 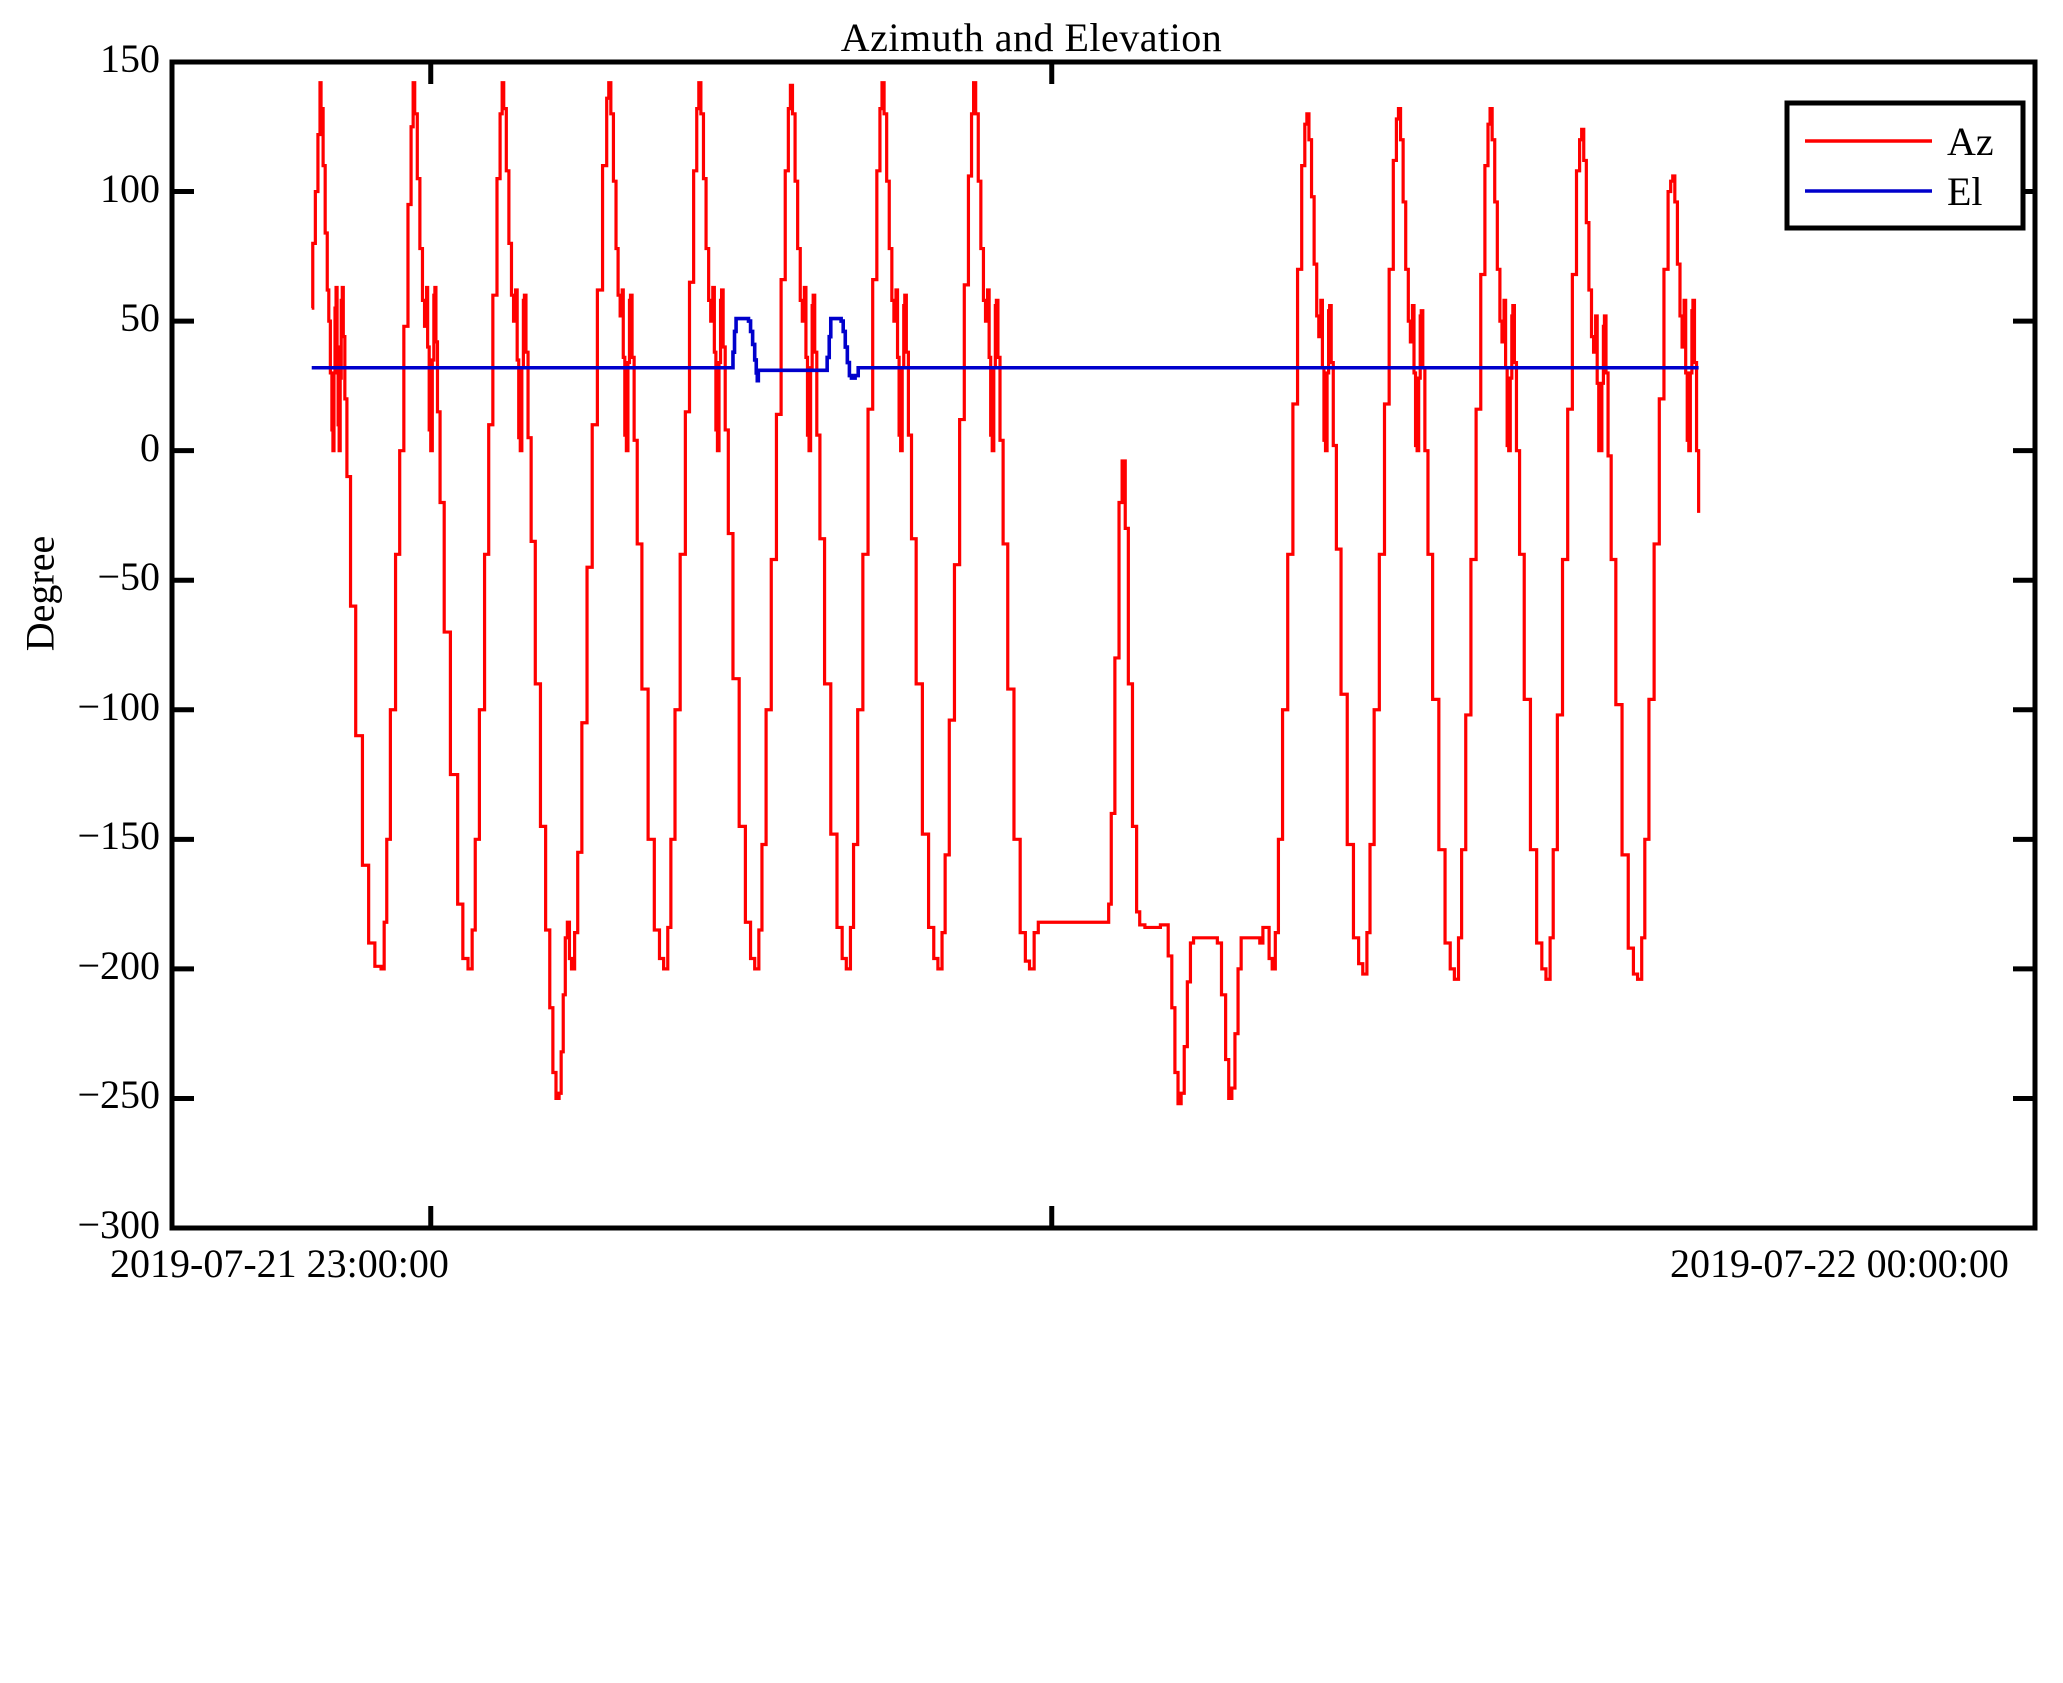 What do you see at coordinates (140, 318) in the screenshot?
I see `y-axis-tick-label: 50` at bounding box center [140, 318].